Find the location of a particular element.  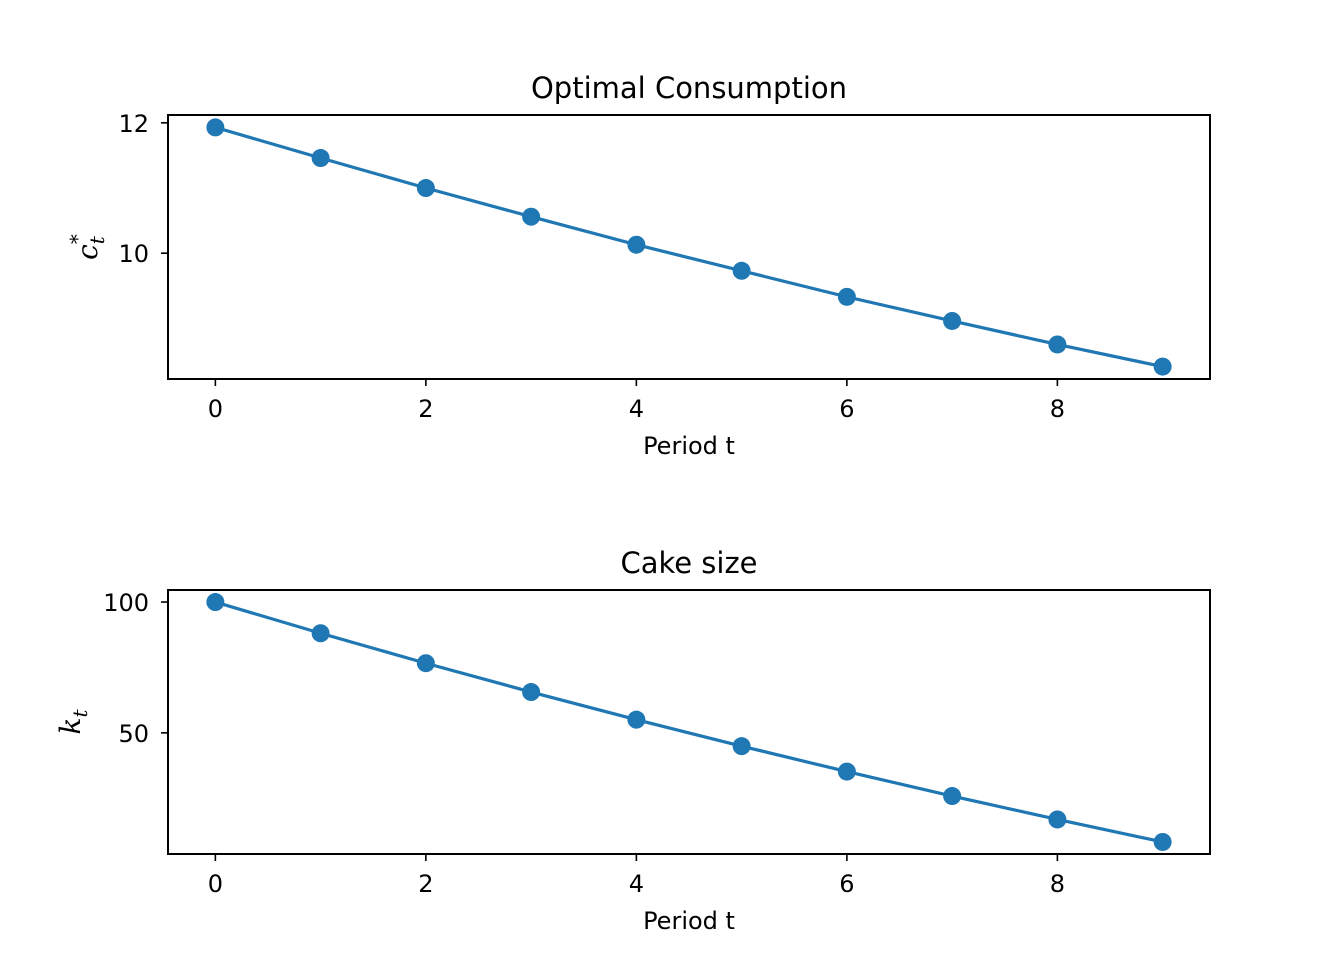

consumption-y-ticks: 10 12 is located at coordinates (143, 189).